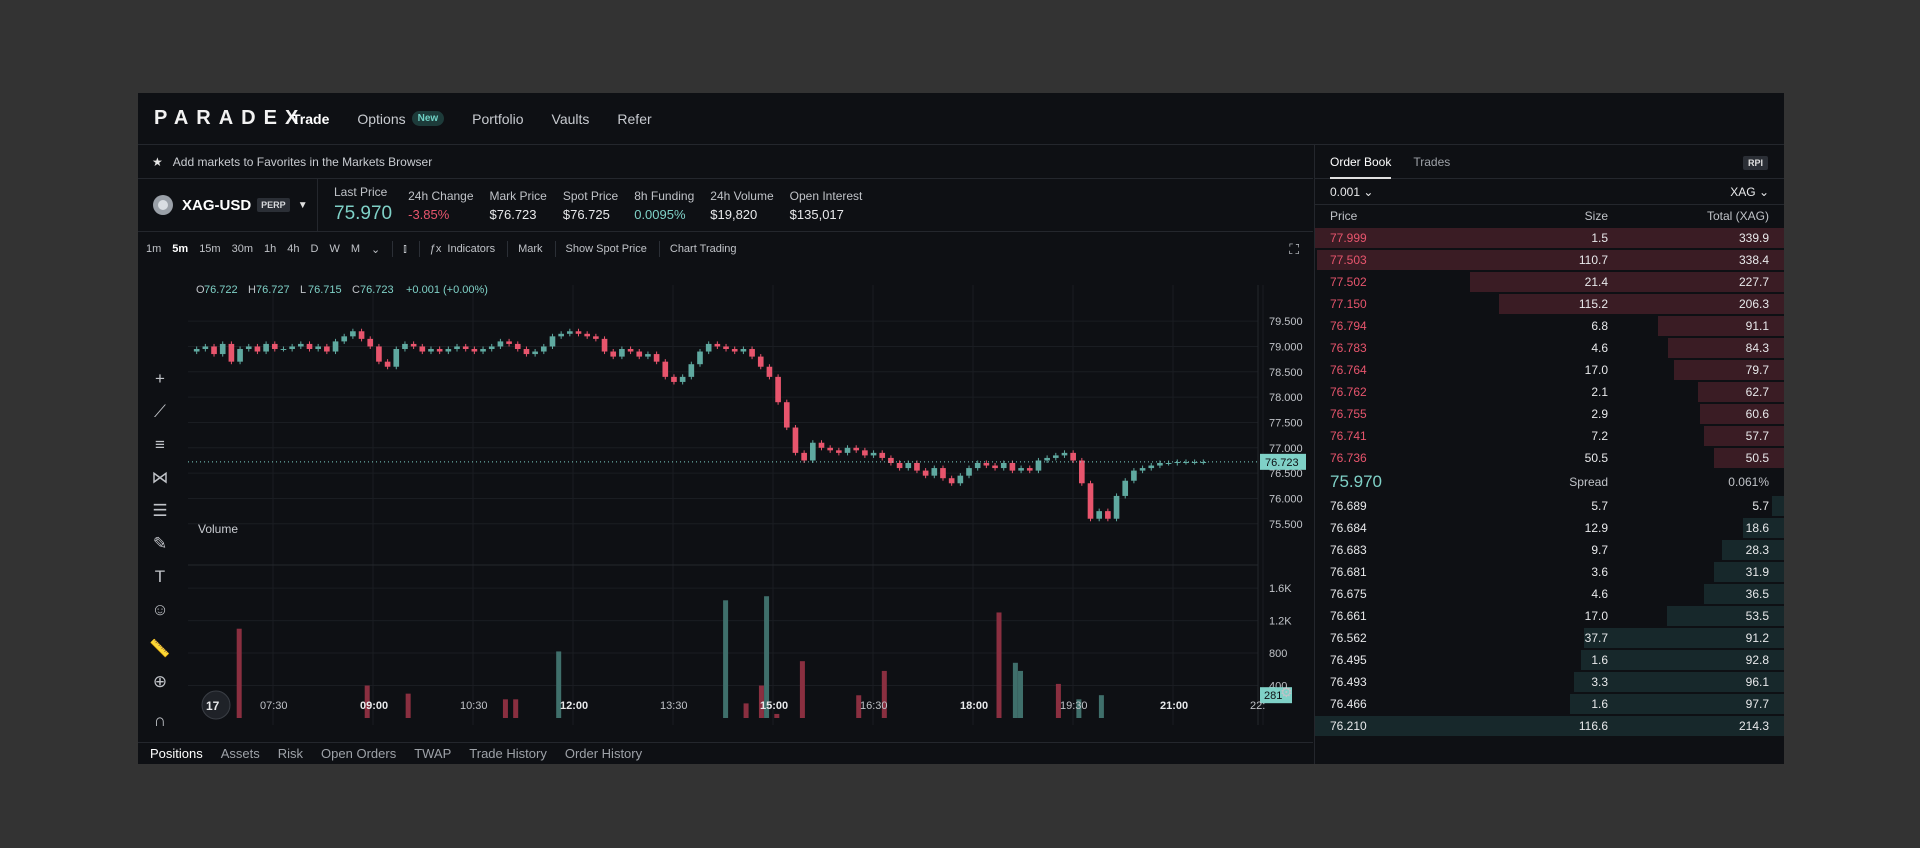 This screenshot has height=848, width=1920. Describe the element at coordinates (603, 753) in the screenshot. I see `tab-order-history: Order History` at that location.